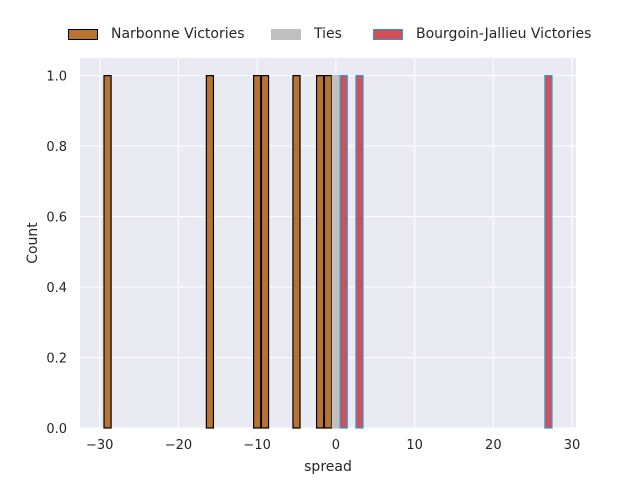 The width and height of the screenshot is (640, 480). I want to click on y-tick-label: 0.0, so click(56, 429).